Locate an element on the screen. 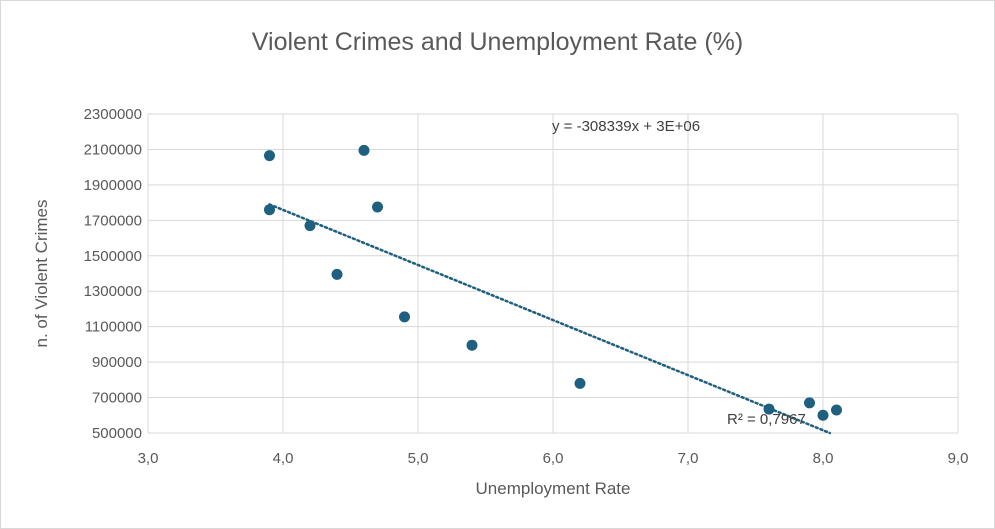 Image resolution: width=995 pixels, height=529 pixels. x-tick-label: 3,0 is located at coordinates (148, 458).